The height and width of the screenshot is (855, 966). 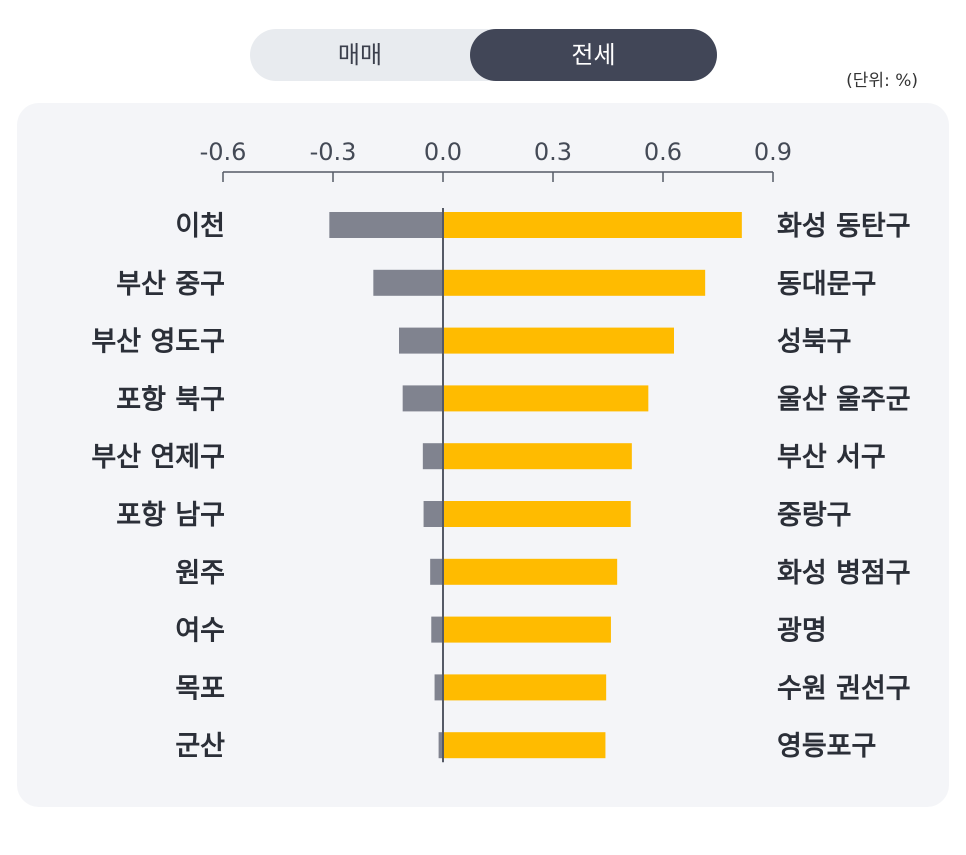 What do you see at coordinates (802, 631) in the screenshot?
I see `category-label-right: 광명` at bounding box center [802, 631].